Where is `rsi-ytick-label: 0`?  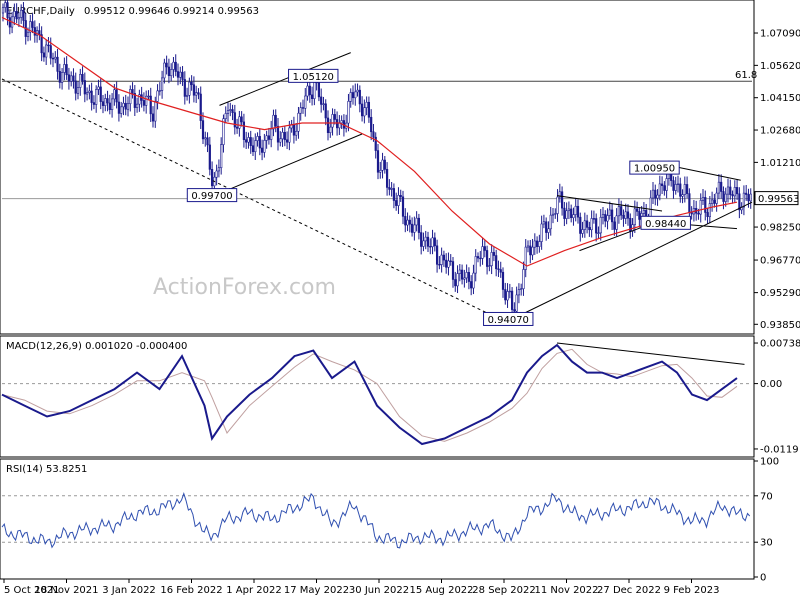
rsi-ytick-label: 0 is located at coordinates (763, 578).